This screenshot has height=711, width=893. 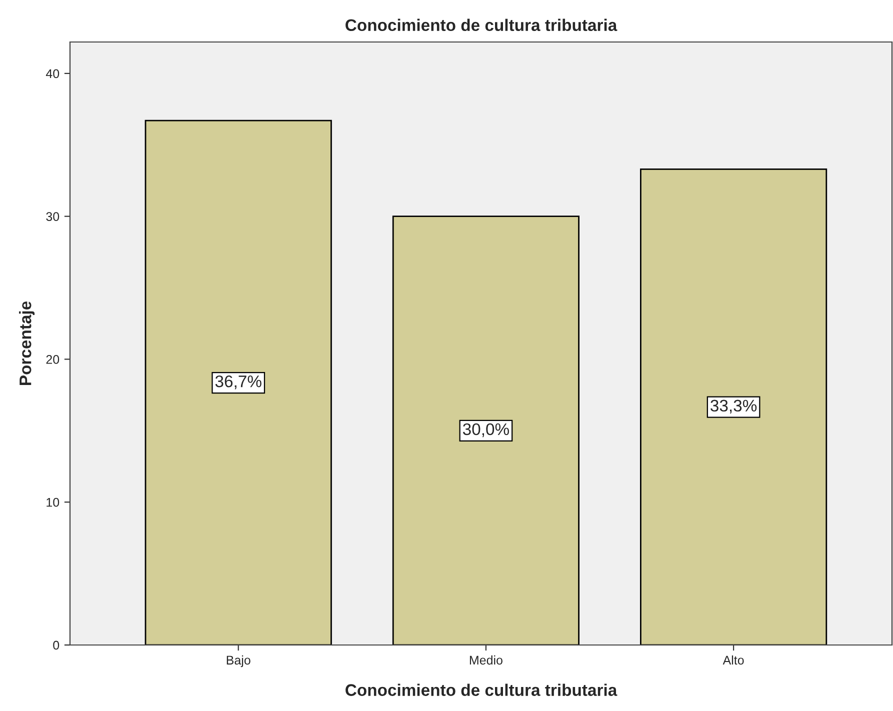 I want to click on data-label: 33,3%, so click(x=733, y=407).